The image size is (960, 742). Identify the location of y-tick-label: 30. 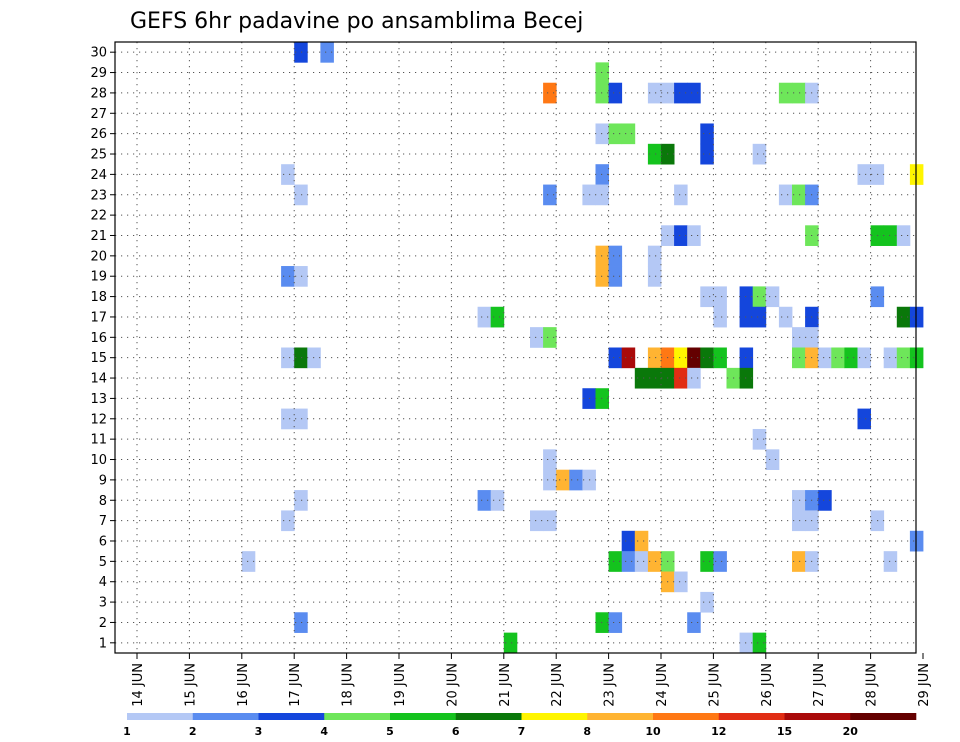
(98, 53).